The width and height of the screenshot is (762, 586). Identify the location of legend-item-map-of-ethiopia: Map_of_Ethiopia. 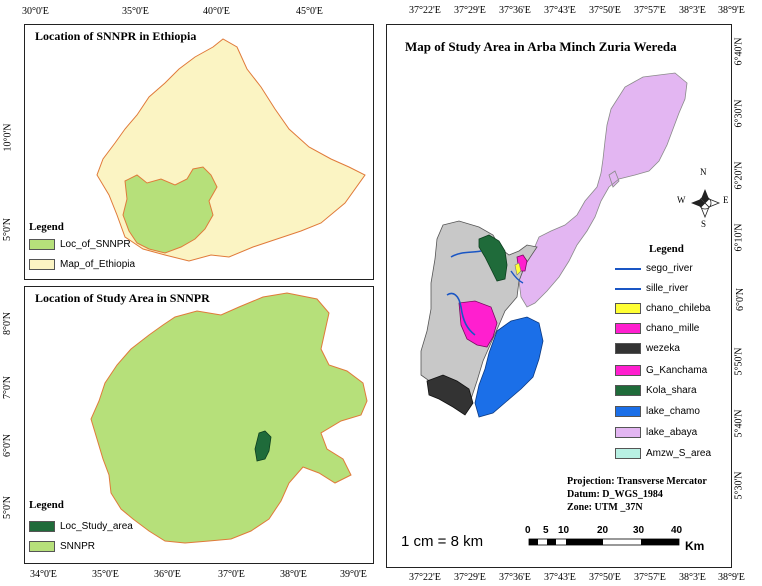
(82, 264).